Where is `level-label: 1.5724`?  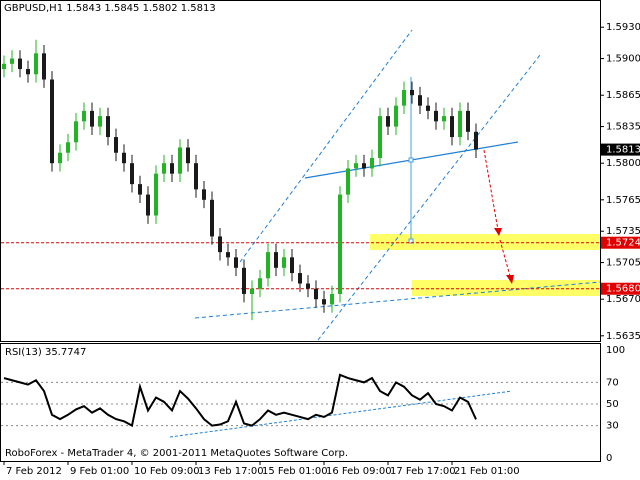 level-label: 1.5724 is located at coordinates (623, 243).